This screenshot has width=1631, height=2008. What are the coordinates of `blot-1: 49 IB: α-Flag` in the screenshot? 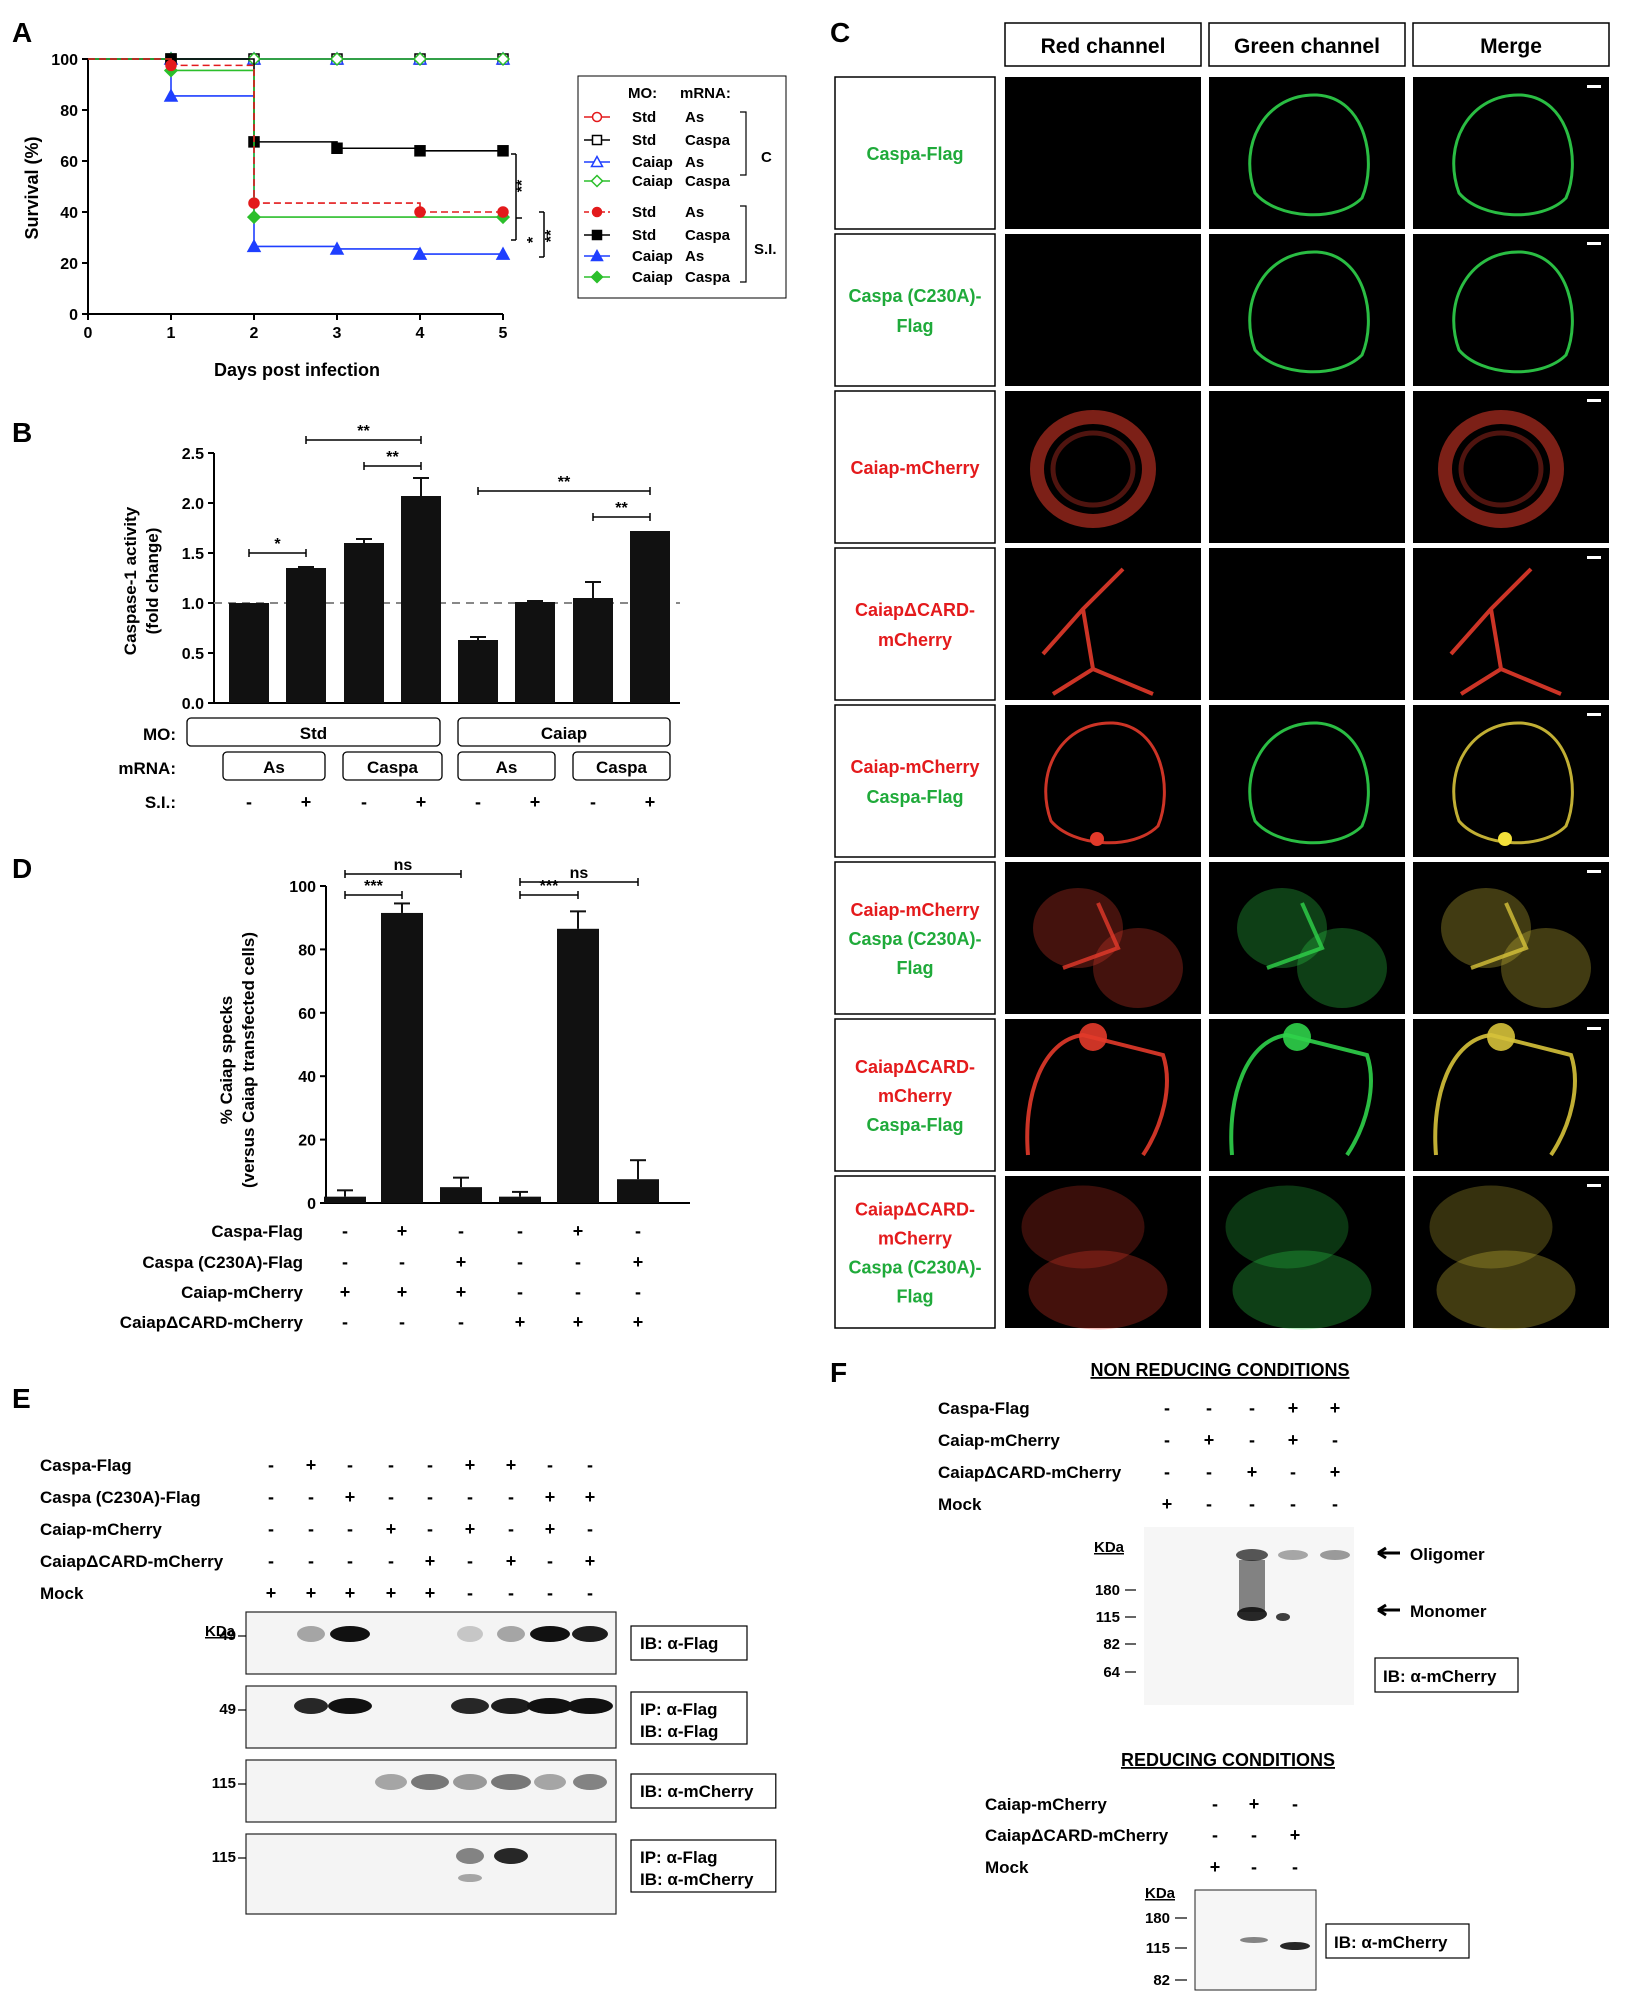 It's located at (483, 1643).